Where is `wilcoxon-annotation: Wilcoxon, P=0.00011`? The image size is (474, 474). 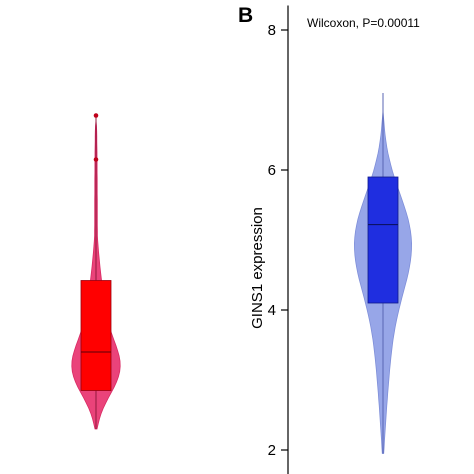 wilcoxon-annotation: Wilcoxon, P=0.00011 is located at coordinates (363, 23).